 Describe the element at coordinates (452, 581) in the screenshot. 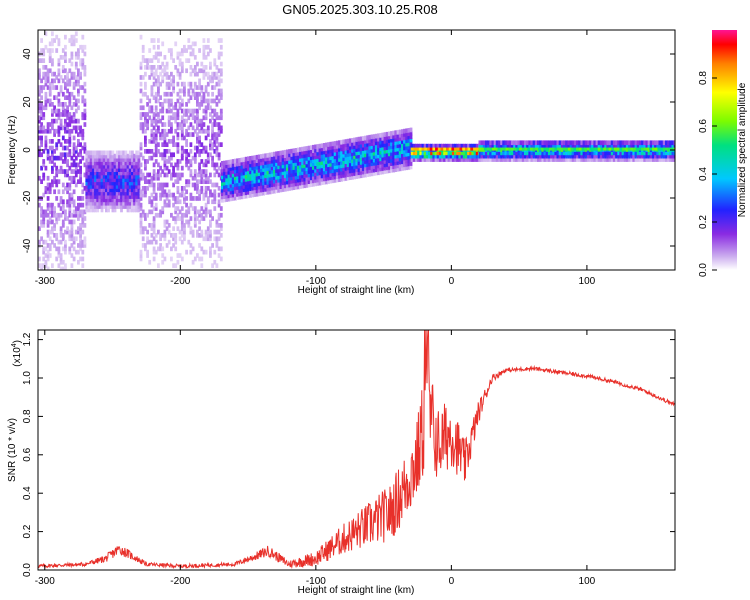

I see `x-tick-label: 0` at that location.